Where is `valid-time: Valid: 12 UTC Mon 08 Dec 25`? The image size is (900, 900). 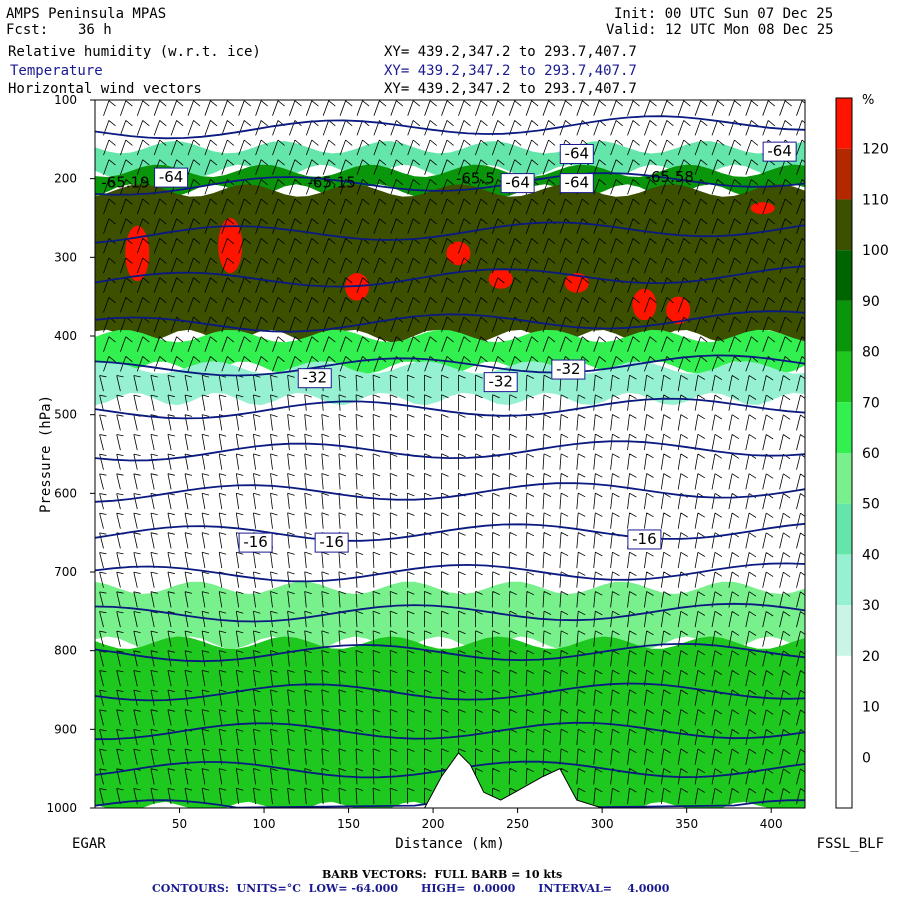 valid-time: Valid: 12 UTC Mon 08 Dec 25 is located at coordinates (720, 30).